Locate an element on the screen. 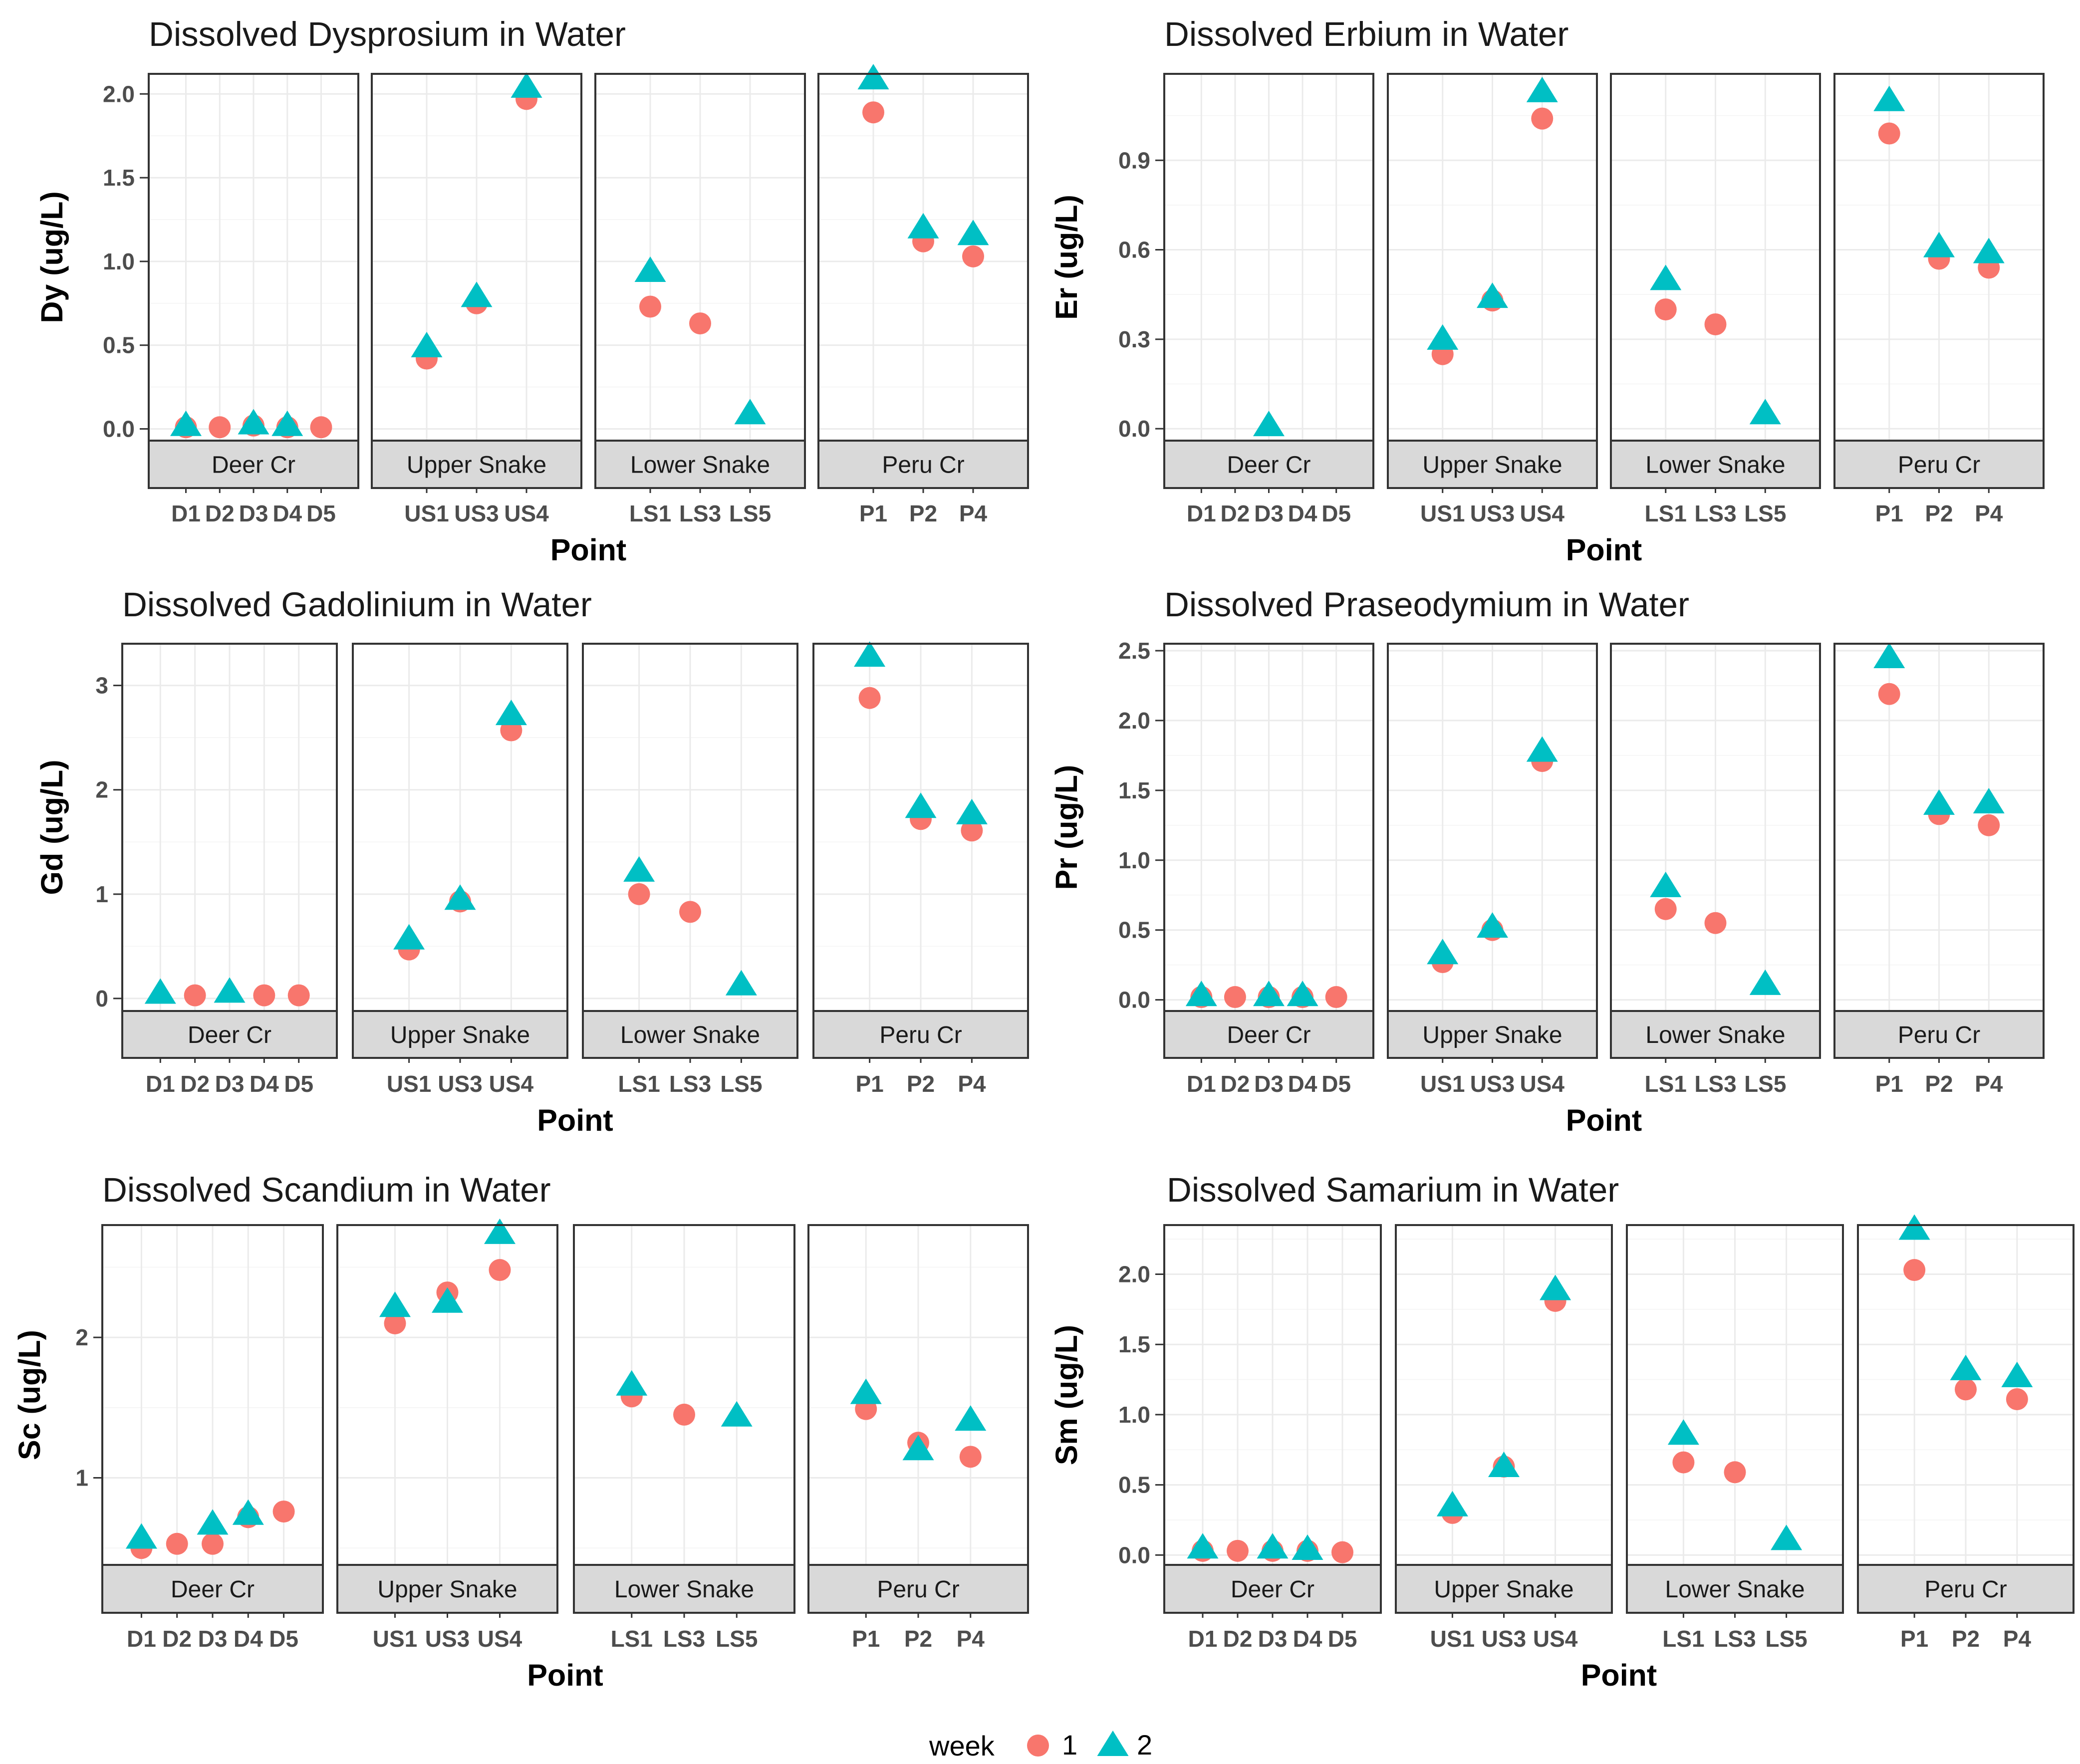  x-tick-label: US4 is located at coordinates (1542, 1084).